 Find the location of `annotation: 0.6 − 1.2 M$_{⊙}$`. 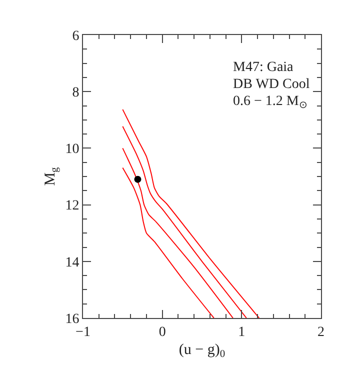

annotation: 0.6 − 1.2 M$_{⊙}$ is located at coordinates (270, 102).